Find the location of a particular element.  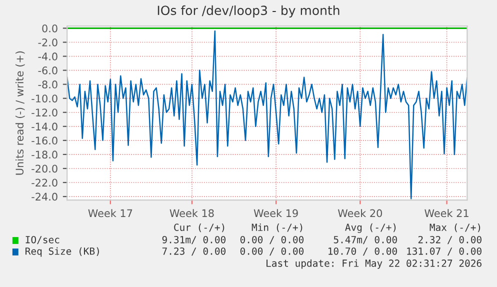

text: 2.32 / 0.00 is located at coordinates (450, 240).